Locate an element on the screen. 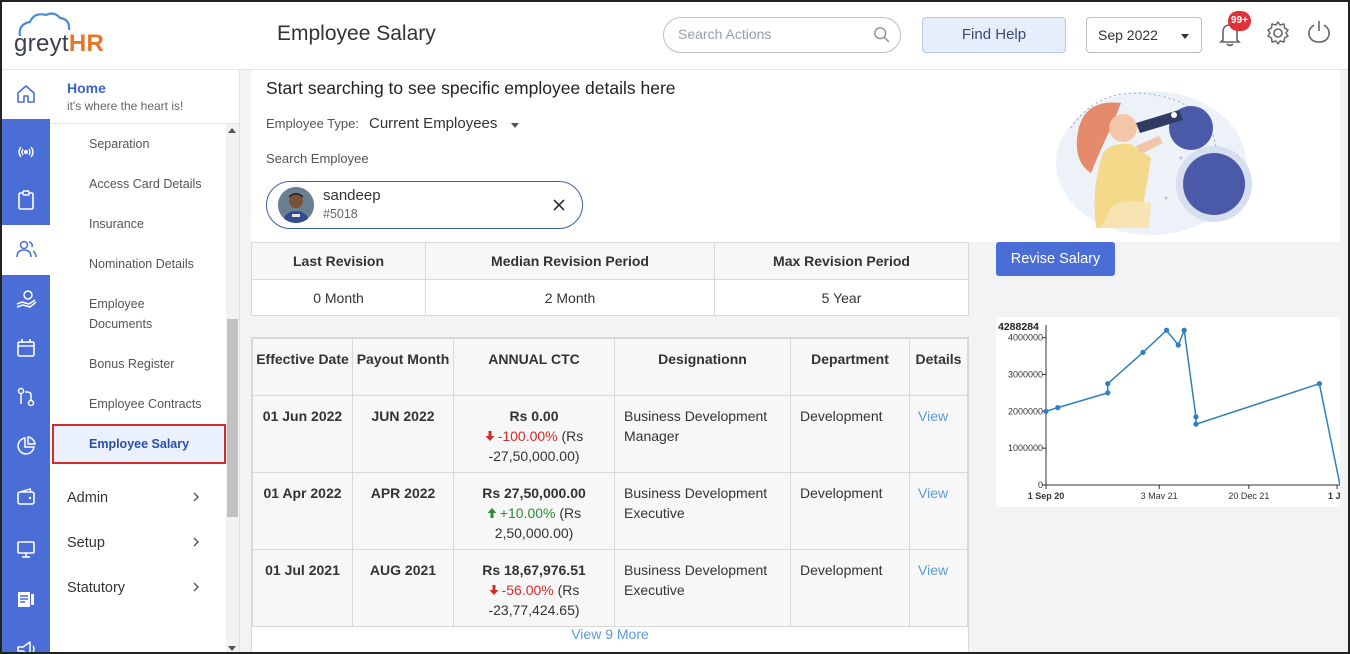 The width and height of the screenshot is (1350, 654). rail-reports is located at coordinates (26, 446).